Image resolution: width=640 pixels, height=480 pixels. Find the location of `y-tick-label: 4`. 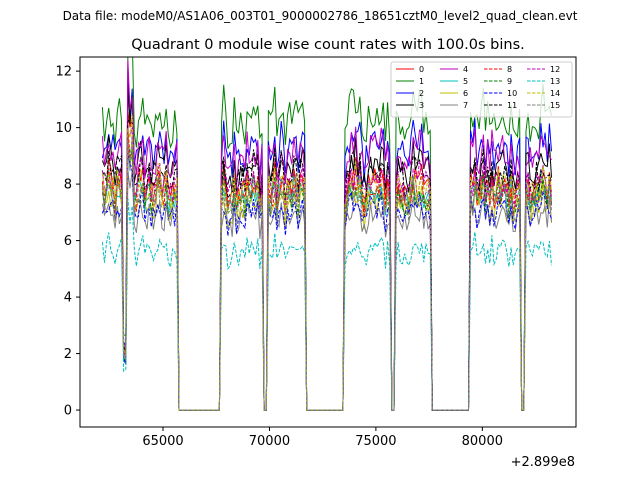

y-tick-label: 4 is located at coordinates (68, 298).